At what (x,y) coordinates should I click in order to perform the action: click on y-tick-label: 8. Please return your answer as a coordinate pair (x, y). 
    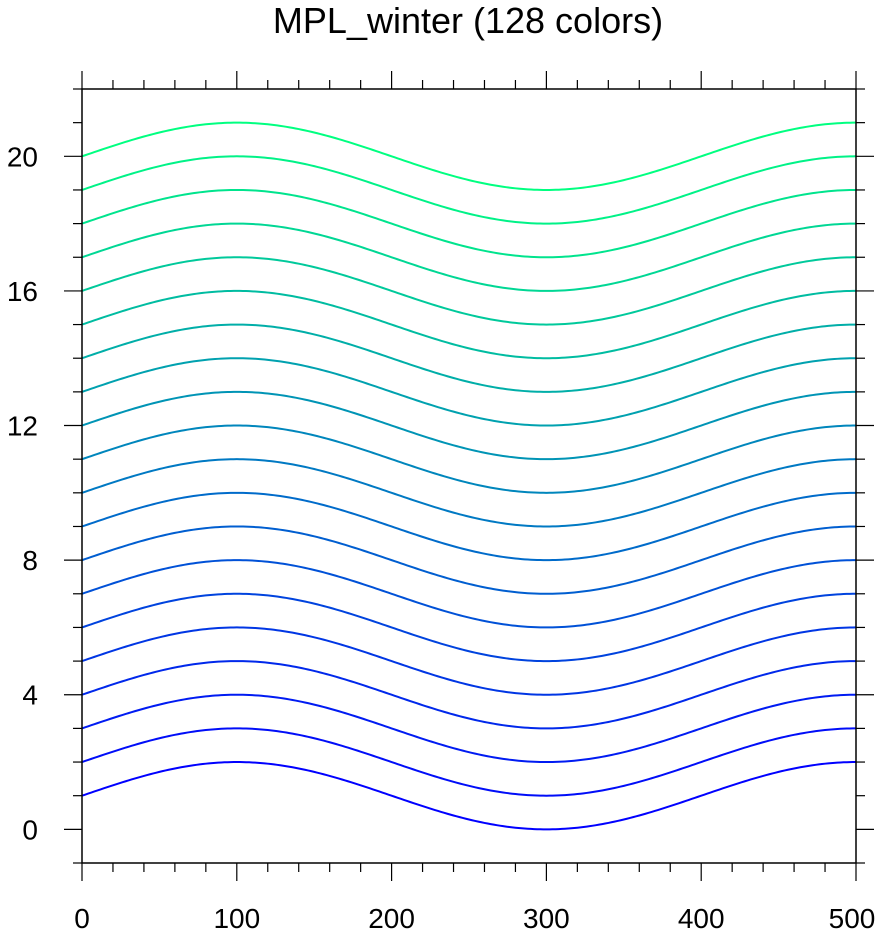
    Looking at the image, I should click on (30, 560).